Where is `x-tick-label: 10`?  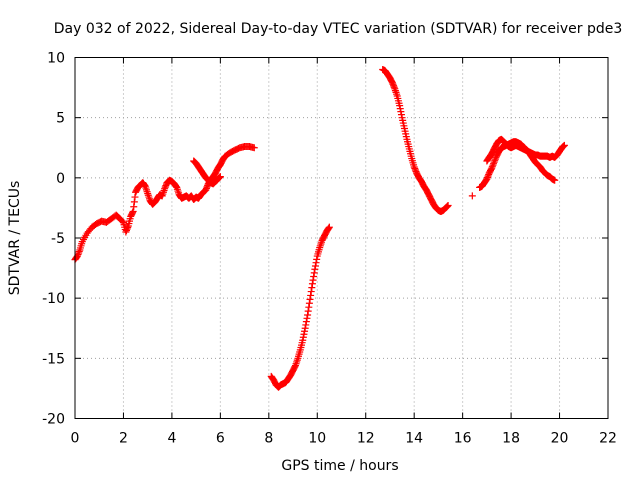
x-tick-label: 10 is located at coordinates (317, 439).